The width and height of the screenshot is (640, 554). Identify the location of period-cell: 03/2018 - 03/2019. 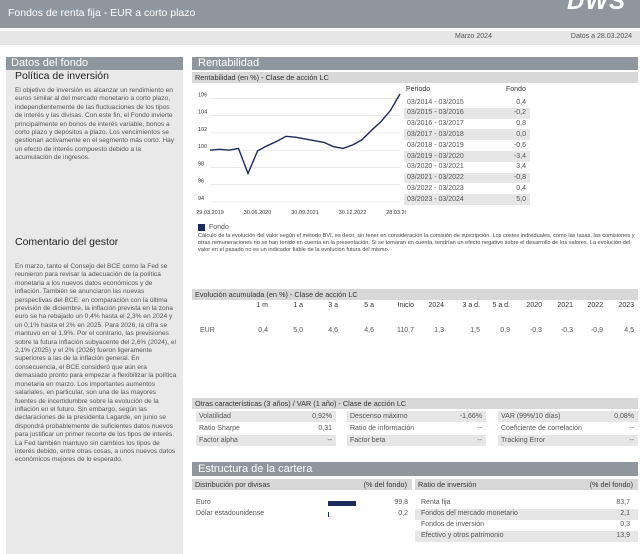
(435, 145).